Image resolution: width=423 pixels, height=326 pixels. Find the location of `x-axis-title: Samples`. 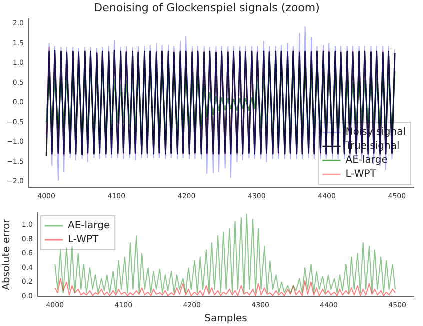

x-axis-title: Samples is located at coordinates (226, 319).